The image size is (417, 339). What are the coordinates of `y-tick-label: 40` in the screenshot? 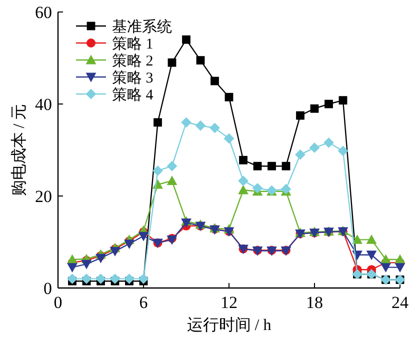 It's located at (43, 104).